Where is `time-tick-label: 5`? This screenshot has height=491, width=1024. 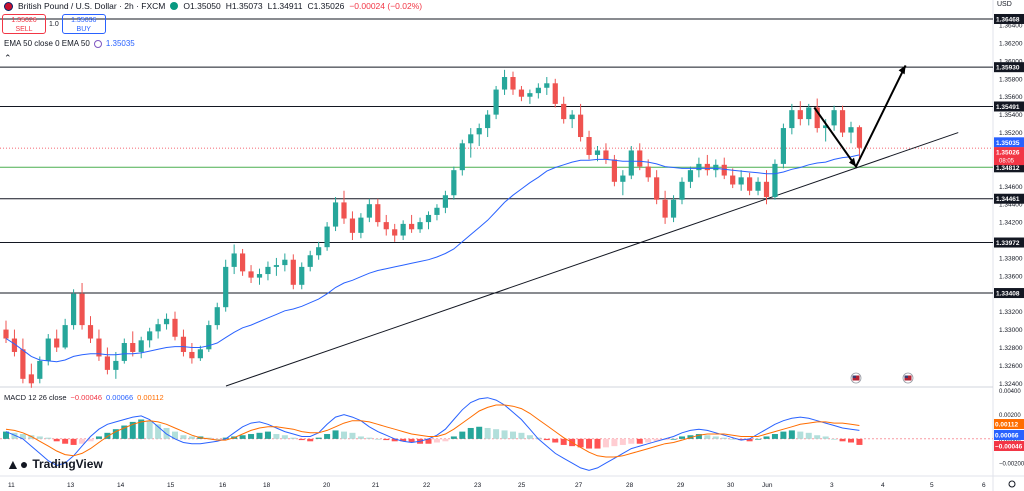 time-tick-label: 5 is located at coordinates (932, 485).